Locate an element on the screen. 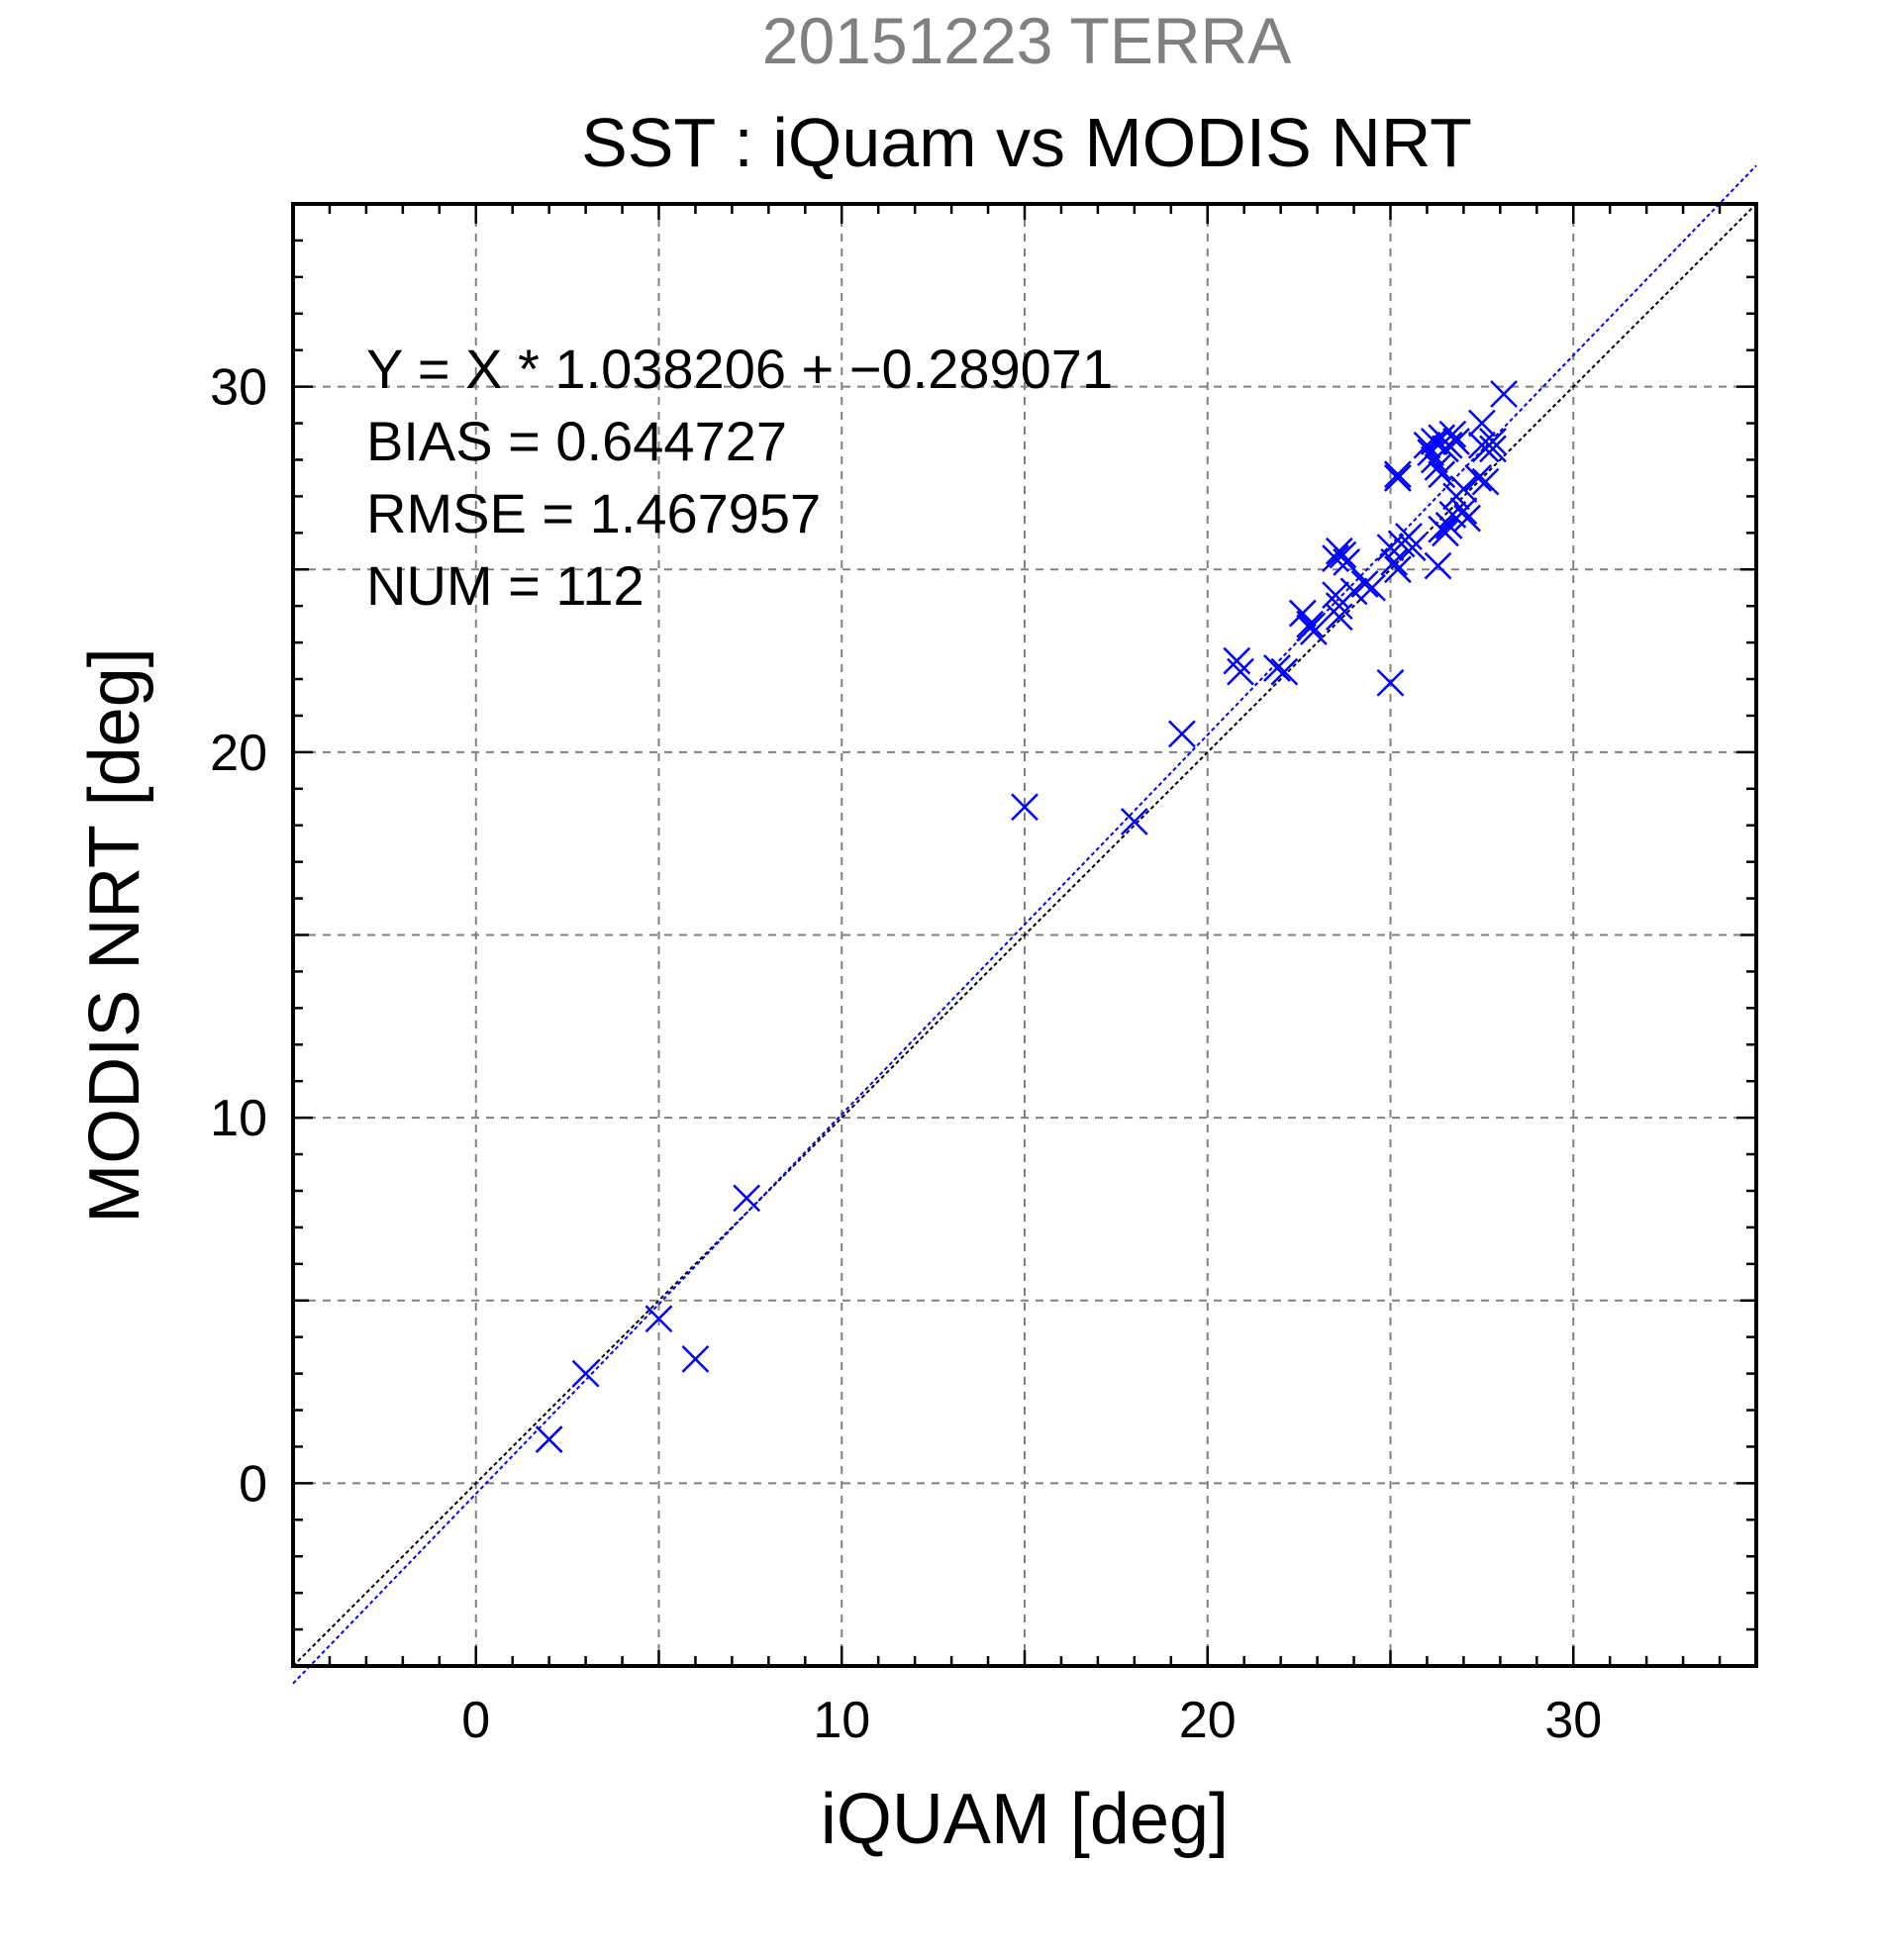 Image resolution: width=1881 pixels, height=1960 pixels. stats-line: BIAS = 0.644727 is located at coordinates (576, 441).